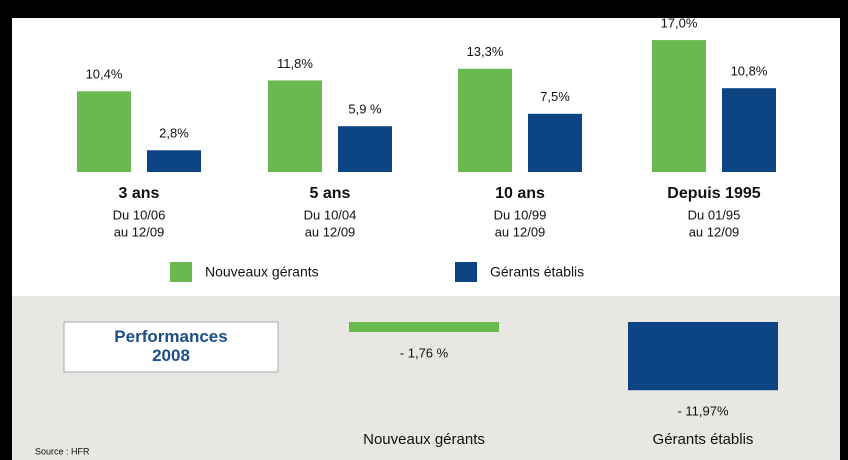 The image size is (848, 460). I want to click on title-box, so click(171, 347).